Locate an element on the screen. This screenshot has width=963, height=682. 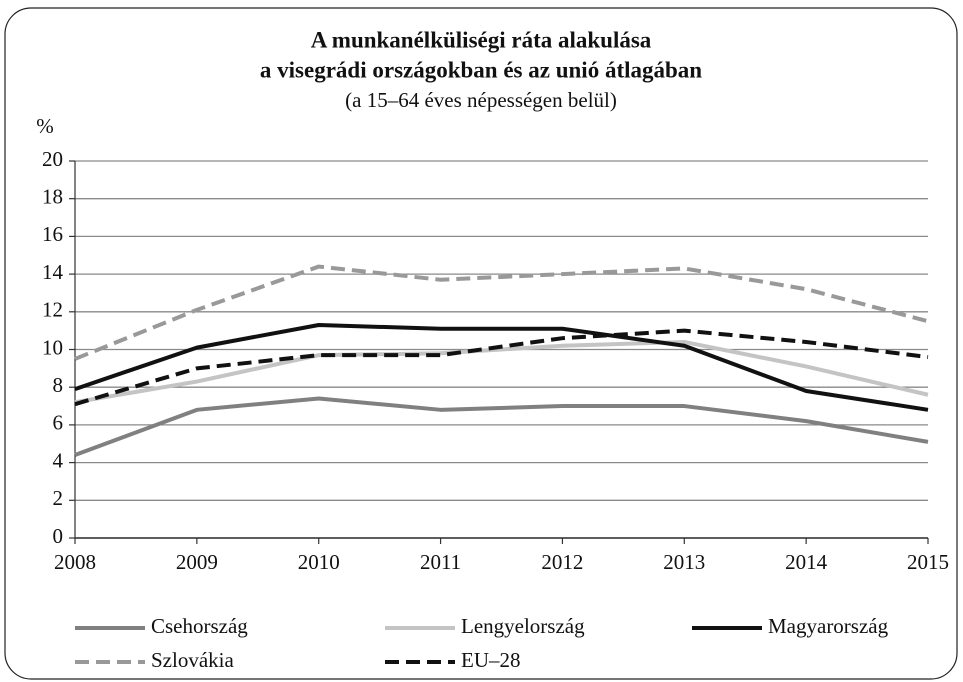
legend-label: EU–28 is located at coordinates (491, 660).